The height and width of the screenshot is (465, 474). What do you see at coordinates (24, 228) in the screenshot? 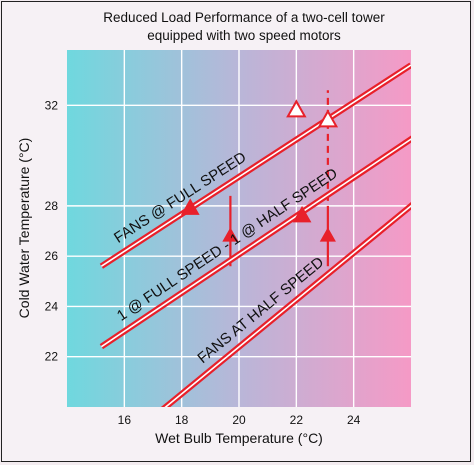
I see `y-axis-label: Cold Water Temperature (°C)` at bounding box center [24, 228].